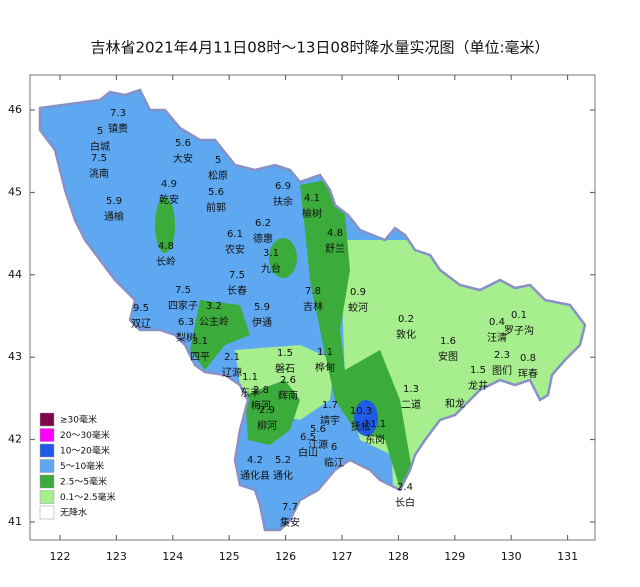  Describe the element at coordinates (497, 322) in the screenshot. I see `station-value: 0.4` at that location.